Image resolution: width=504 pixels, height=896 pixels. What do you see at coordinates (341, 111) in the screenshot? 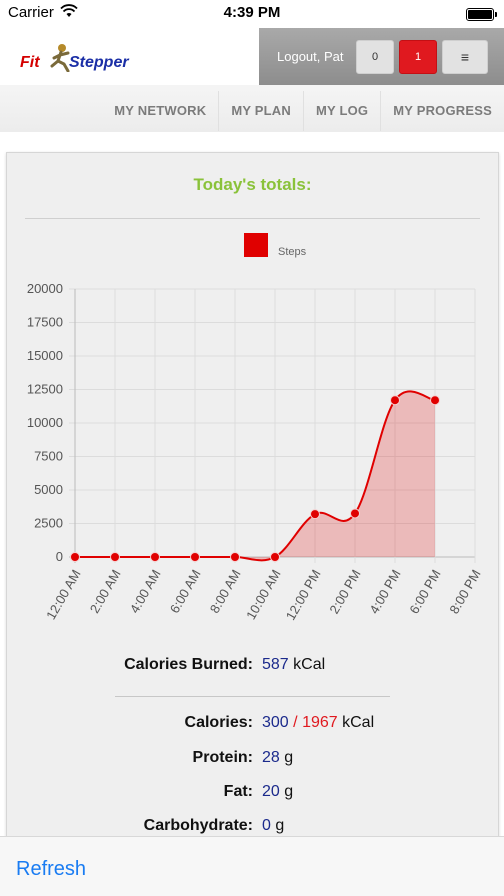
I see `nav-my-log: MY LOG` at bounding box center [341, 111].